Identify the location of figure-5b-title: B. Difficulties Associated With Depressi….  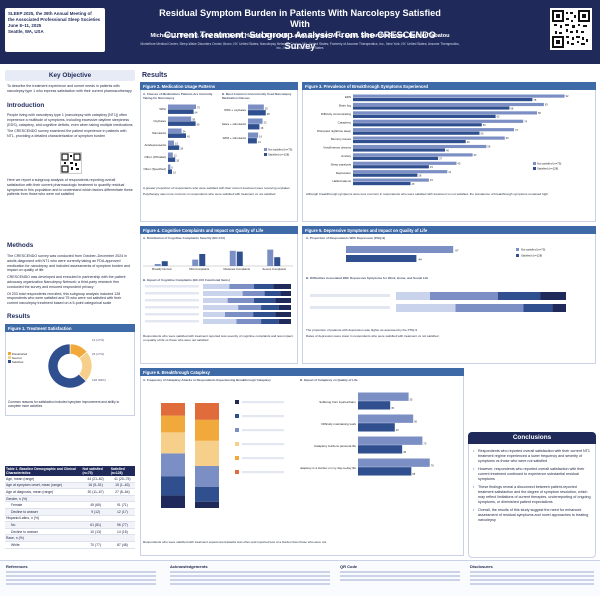
(367, 278).